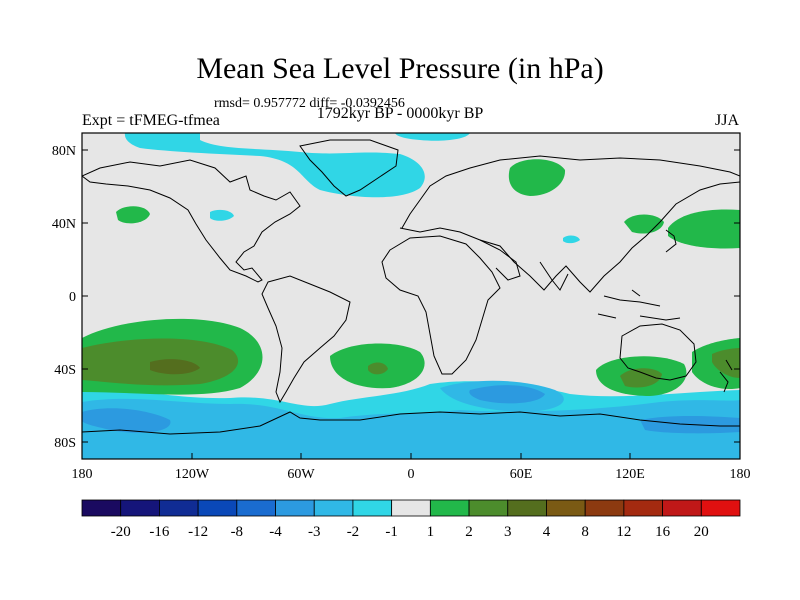 This screenshot has width=800, height=600. Describe the element at coordinates (378, 368) in the screenshot. I see `south-atlantic-positive-core` at that location.